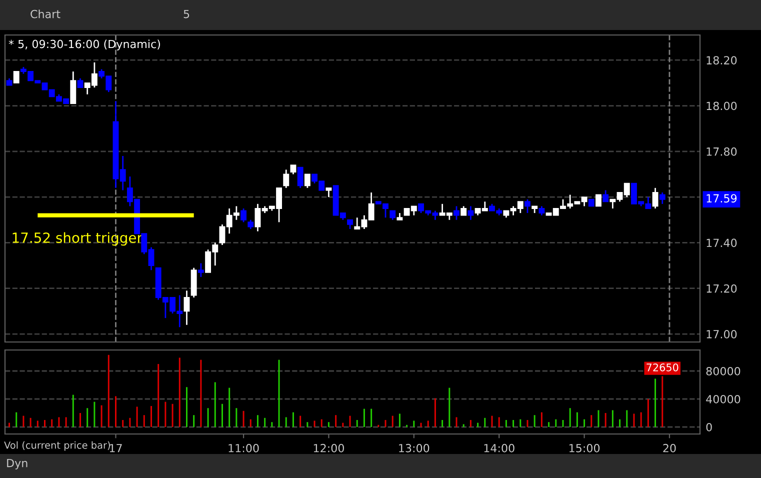 This screenshot has height=478, width=761. I want to click on y-tick-label: 17.20, so click(721, 288).